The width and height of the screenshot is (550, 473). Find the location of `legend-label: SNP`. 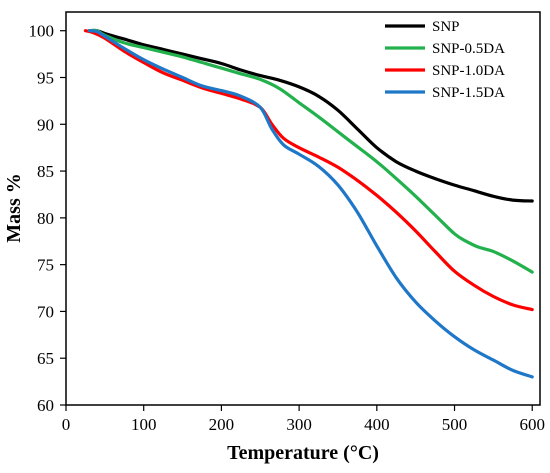

legend-label: SNP is located at coordinates (446, 27).